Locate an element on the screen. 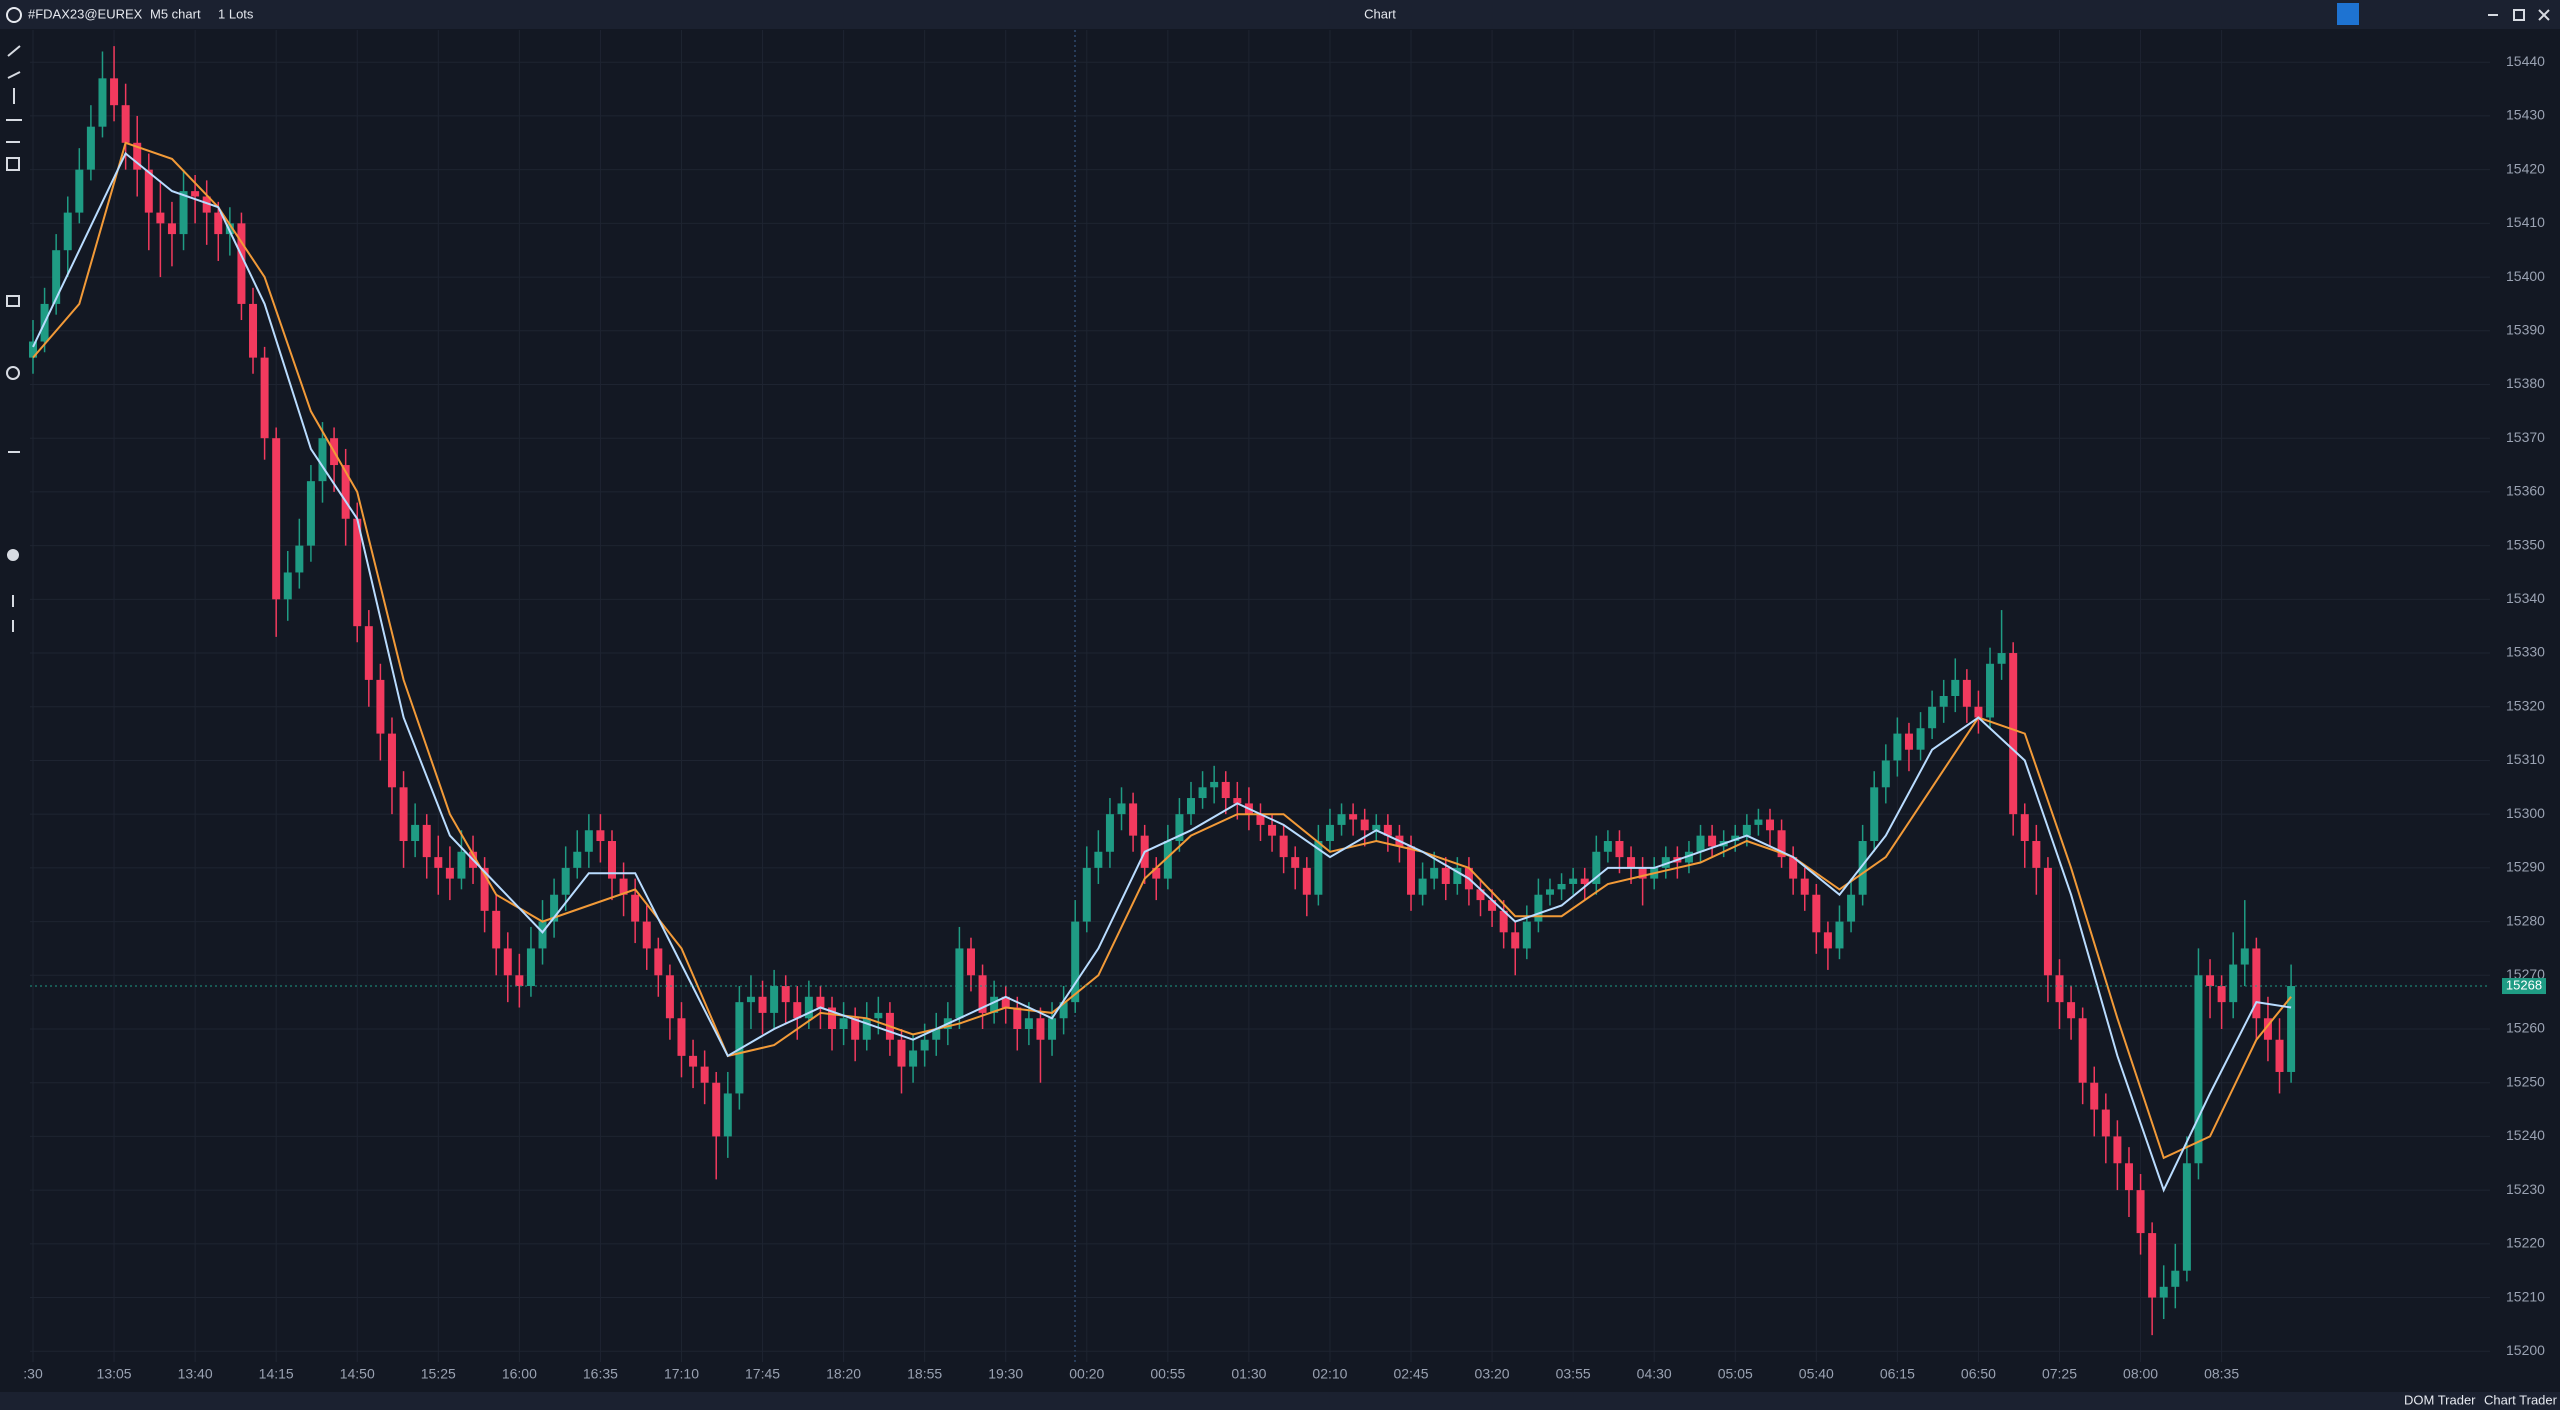 Image resolution: width=2560 pixels, height=1410 pixels. window-title: Chart is located at coordinates (1380, 13).